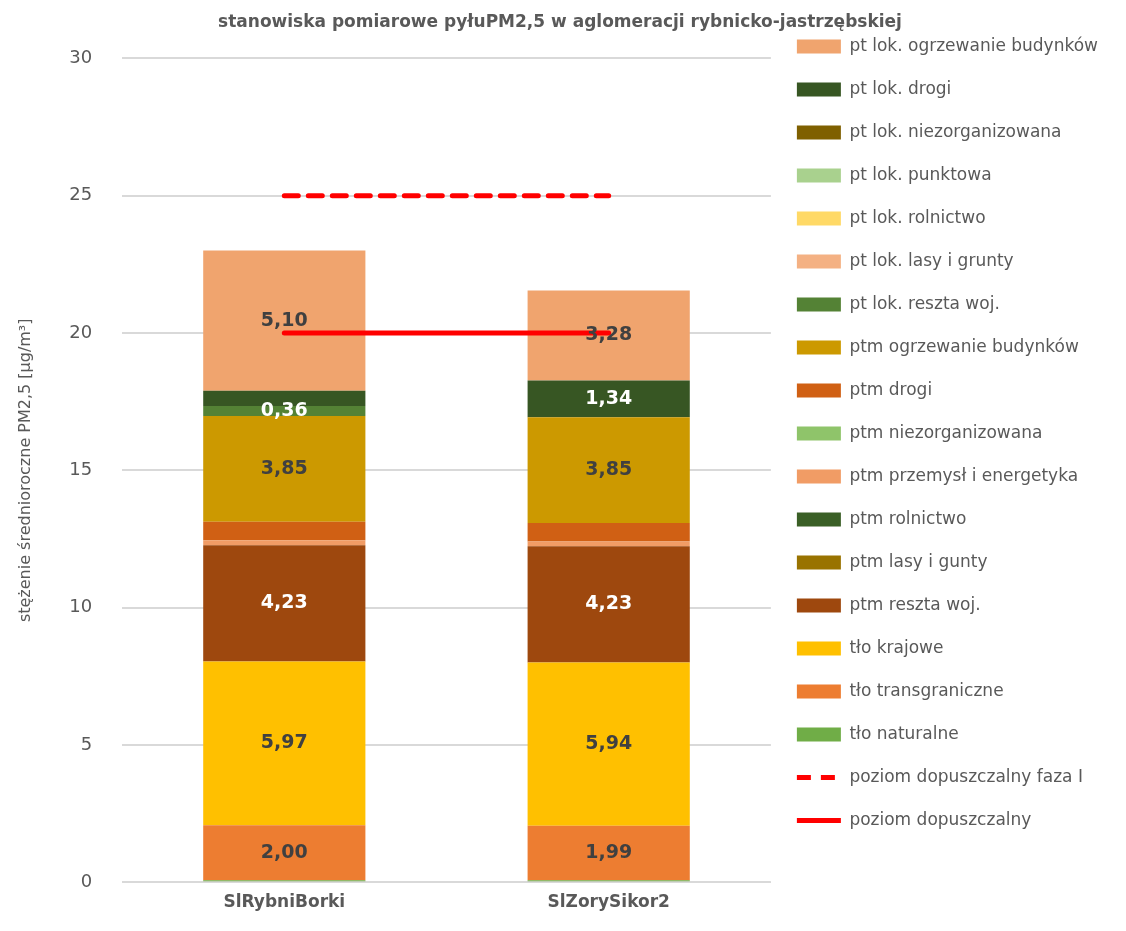  I want to click on data-label: 1,34, so click(609, 396).